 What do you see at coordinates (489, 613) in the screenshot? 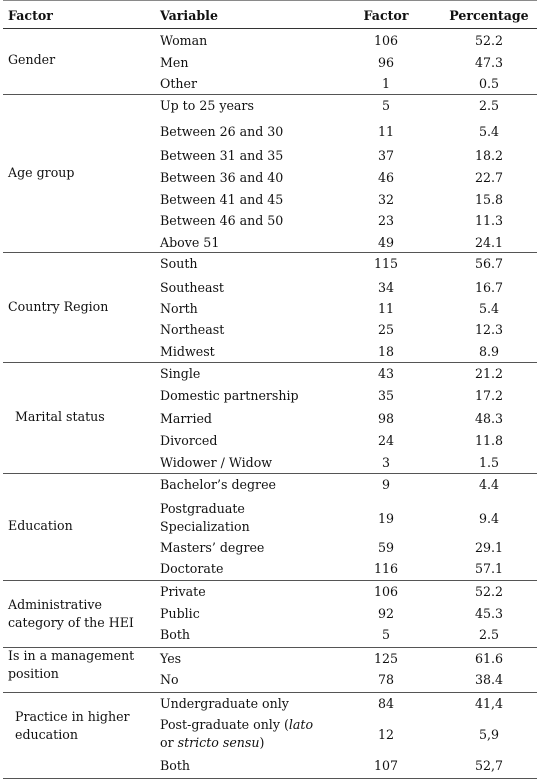
I see `percentage-cell: 45.3` at bounding box center [489, 613].